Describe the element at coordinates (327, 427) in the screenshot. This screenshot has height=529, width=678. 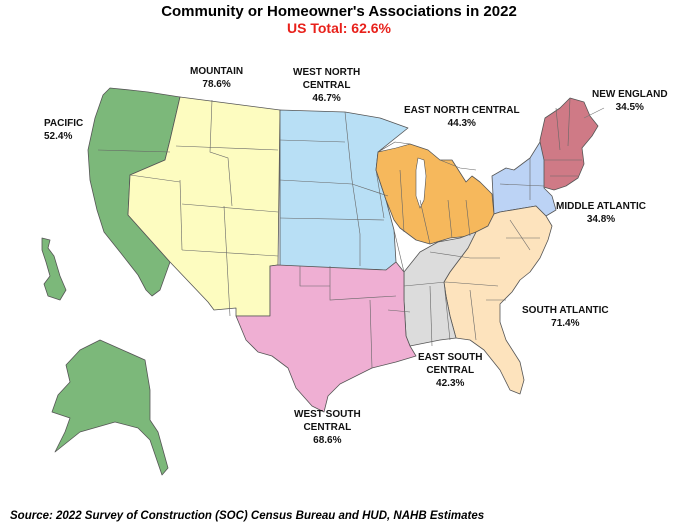
I see `label-west-south-central: WEST SOUTH CENTRAL 68.6%` at that location.